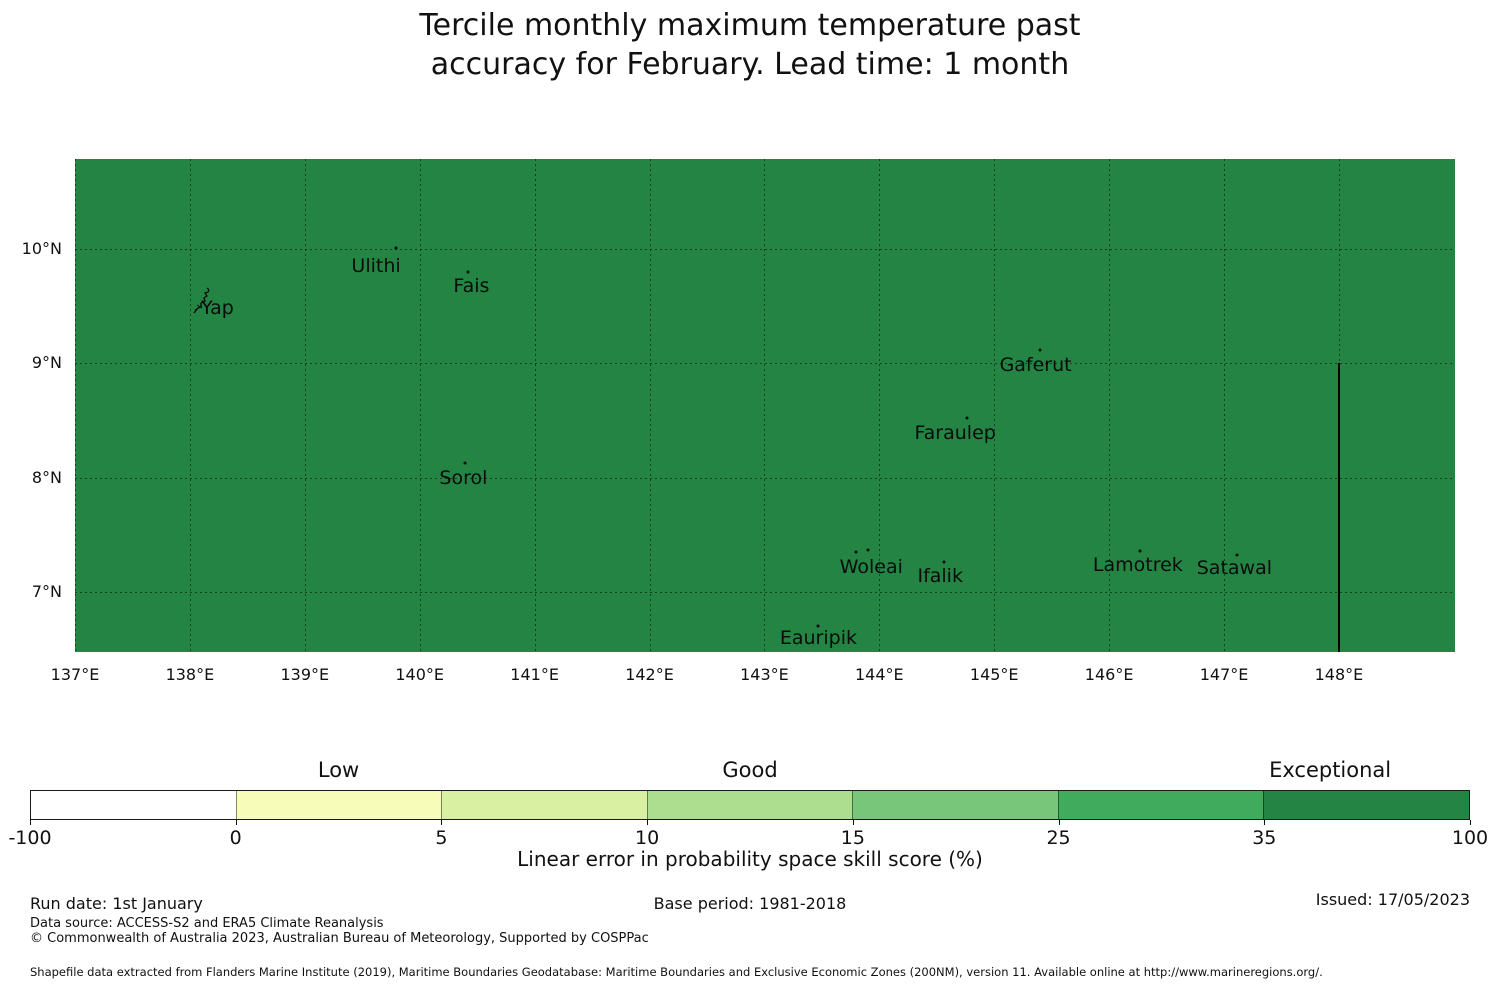  Describe the element at coordinates (647, 838) in the screenshot. I see `colorbar-tick-label: 10` at that location.